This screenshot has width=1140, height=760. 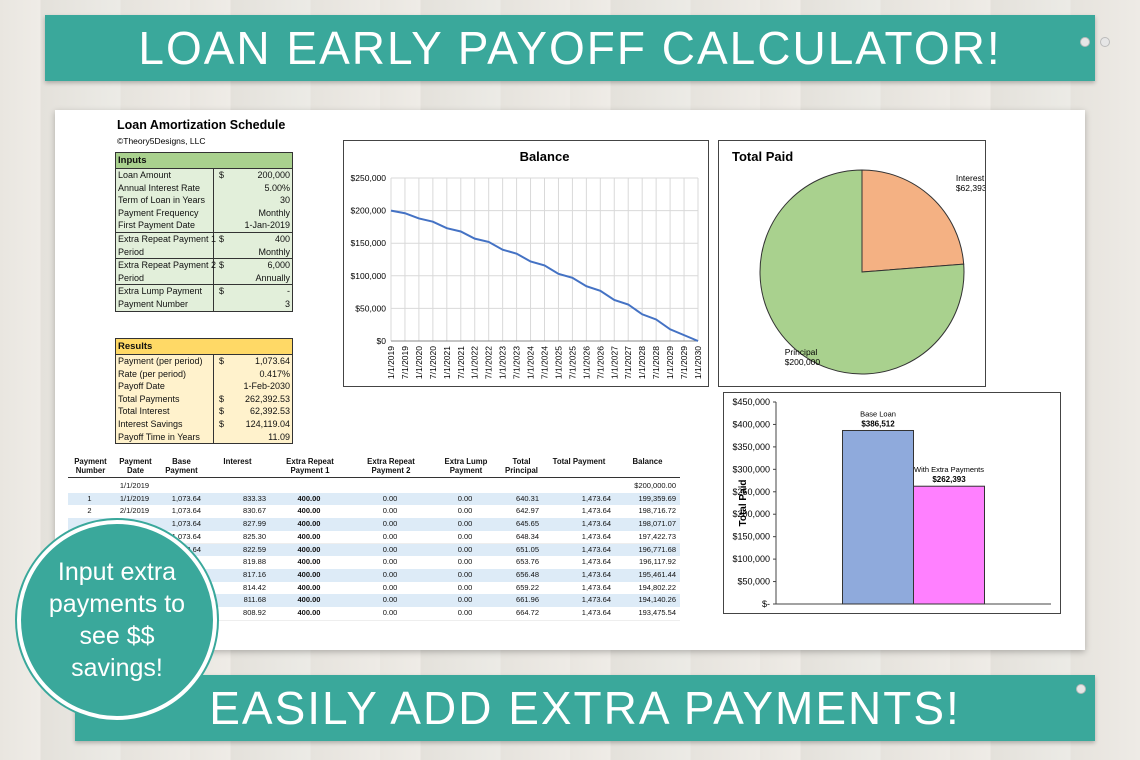 What do you see at coordinates (267, 225) in the screenshot?
I see `value: 1-Jan-2019` at bounding box center [267, 225].